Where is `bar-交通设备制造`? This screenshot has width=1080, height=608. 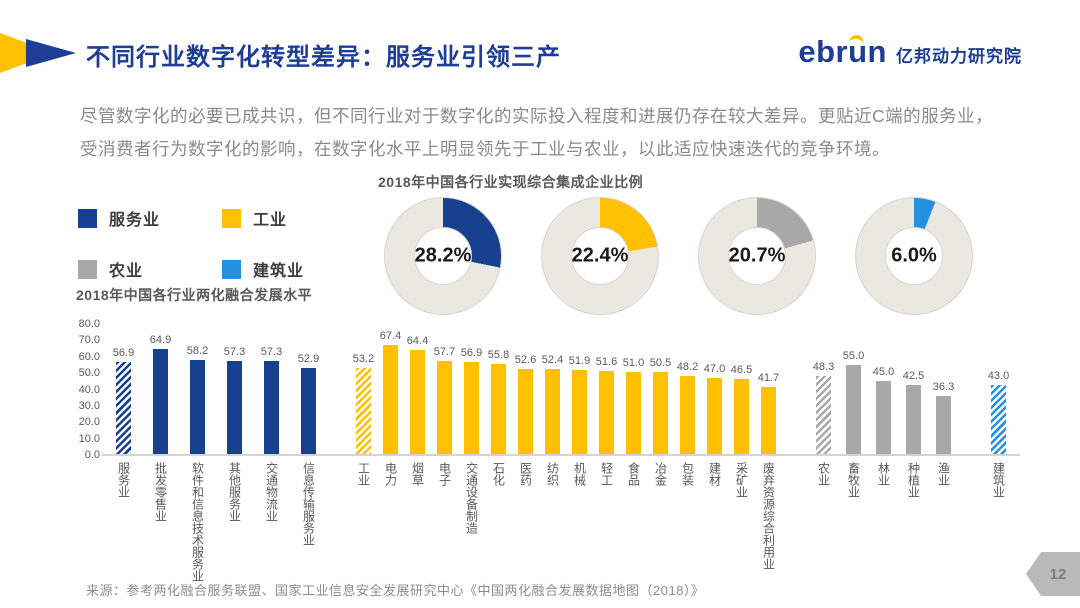
bar-交通设备制造 is located at coordinates (471, 408).